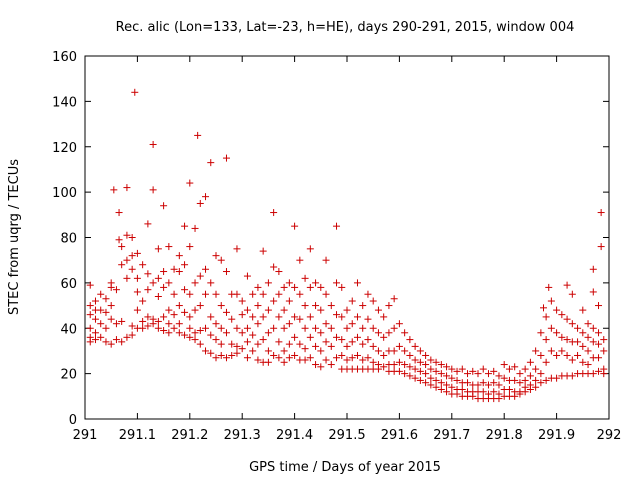 The image size is (640, 480). I want to click on x-tick-label: 291, so click(85, 435).